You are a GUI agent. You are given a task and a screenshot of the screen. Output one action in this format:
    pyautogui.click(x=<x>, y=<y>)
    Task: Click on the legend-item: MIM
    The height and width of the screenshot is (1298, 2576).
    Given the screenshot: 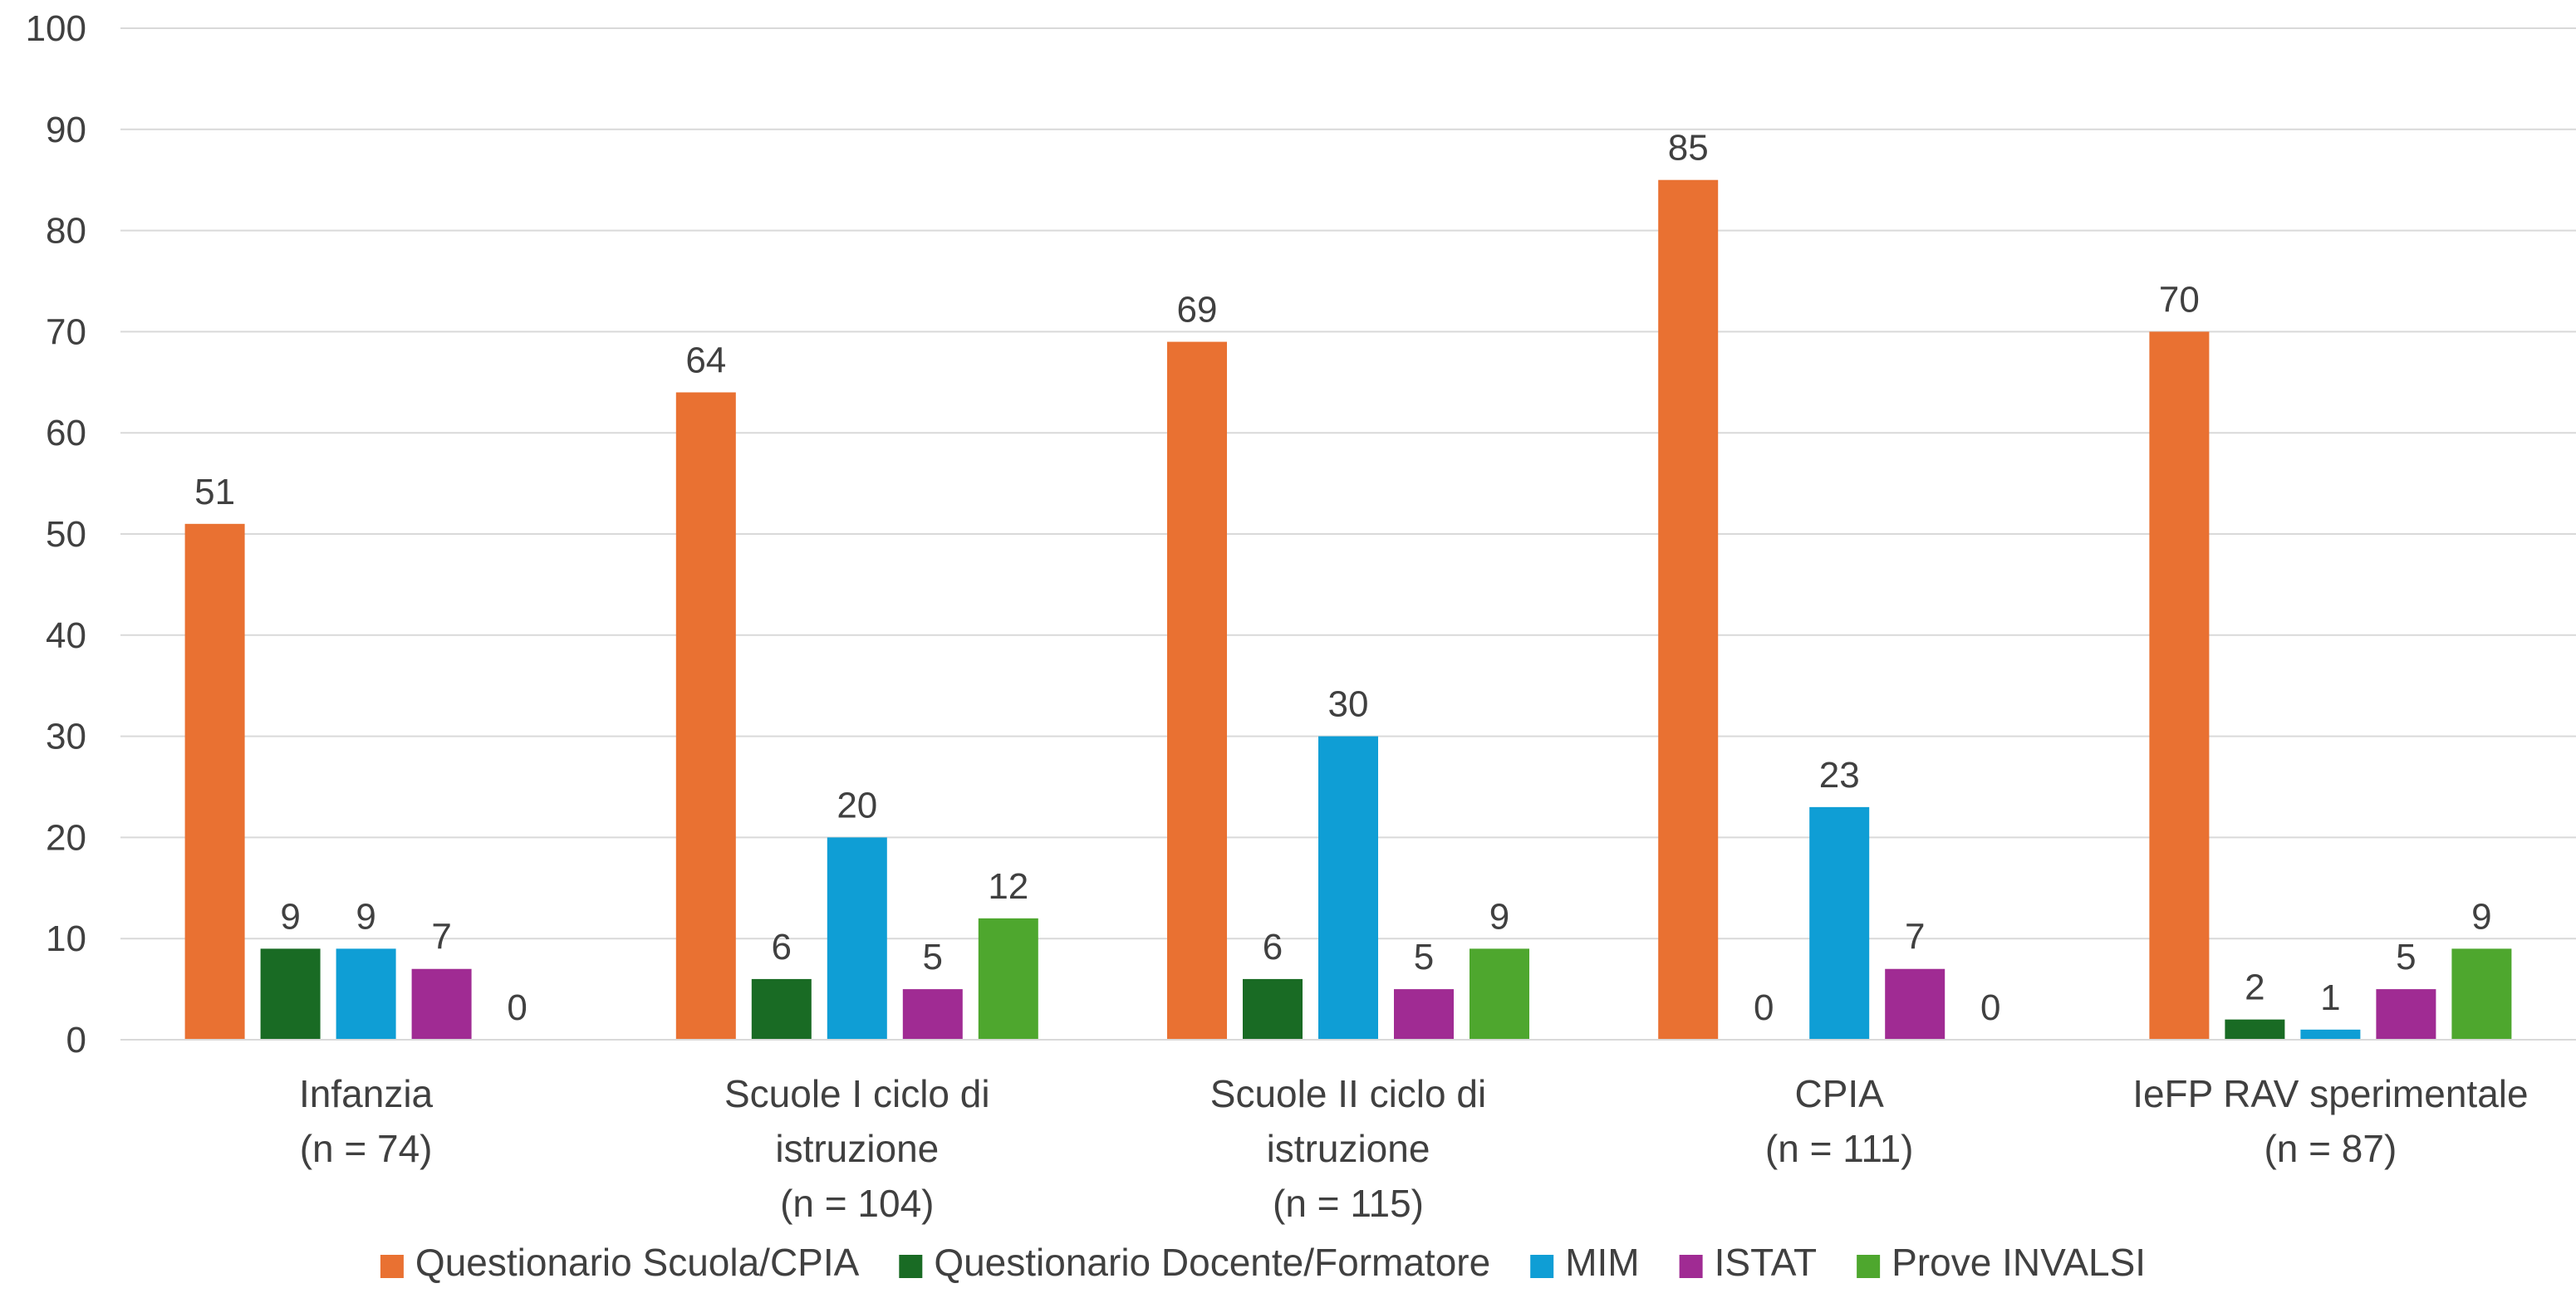 What is the action you would take?
    pyautogui.click(x=1585, y=1262)
    